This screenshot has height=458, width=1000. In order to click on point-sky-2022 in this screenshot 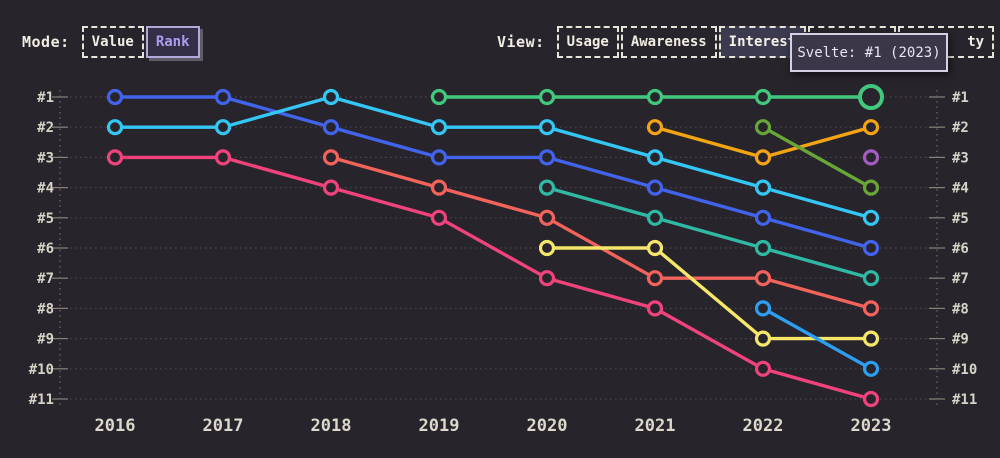, I will do `click(763, 308)`.